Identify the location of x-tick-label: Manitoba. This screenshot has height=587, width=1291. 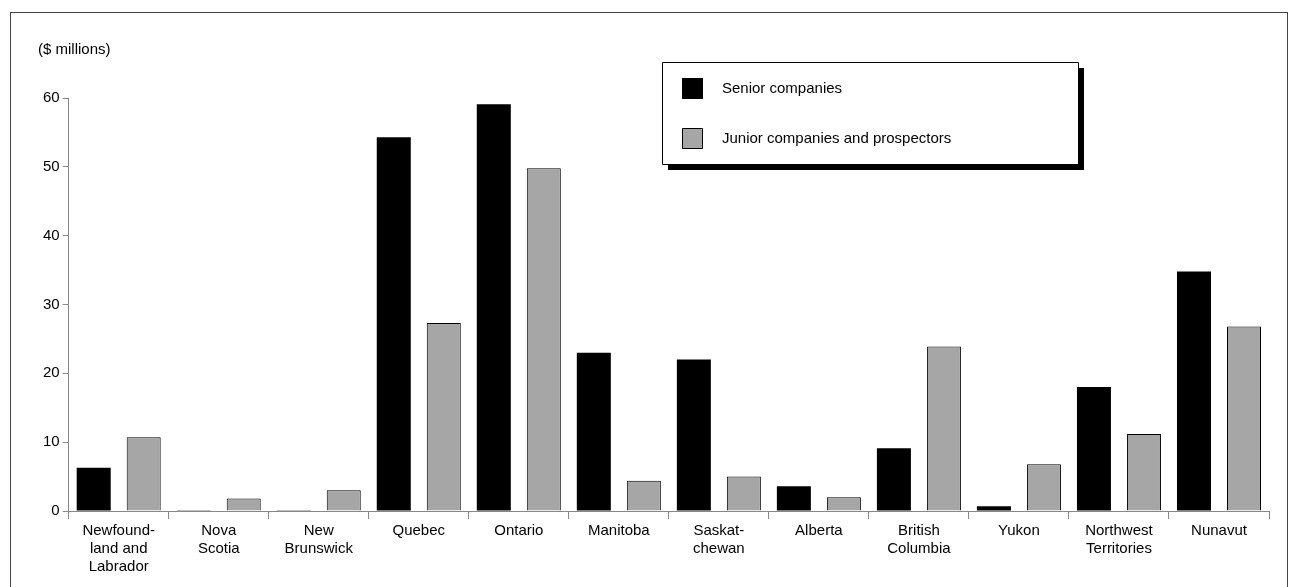
(619, 530).